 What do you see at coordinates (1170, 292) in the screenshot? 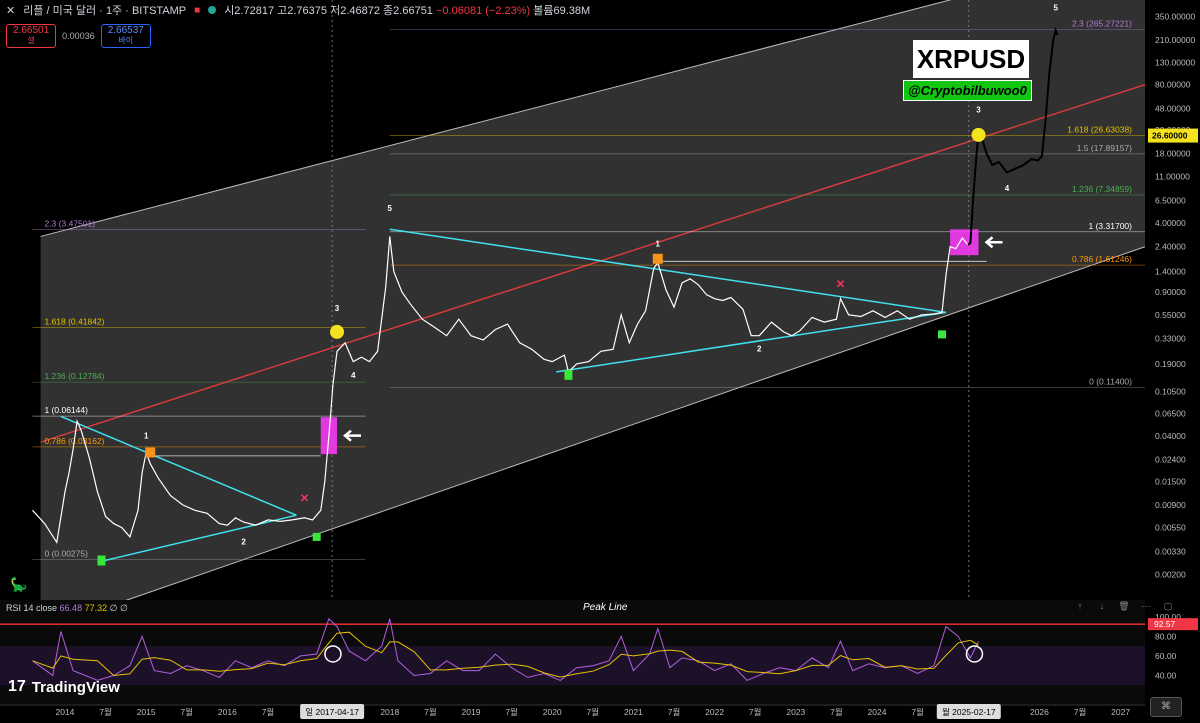
I see `y-tick-label-12: 0.90000` at bounding box center [1170, 292].